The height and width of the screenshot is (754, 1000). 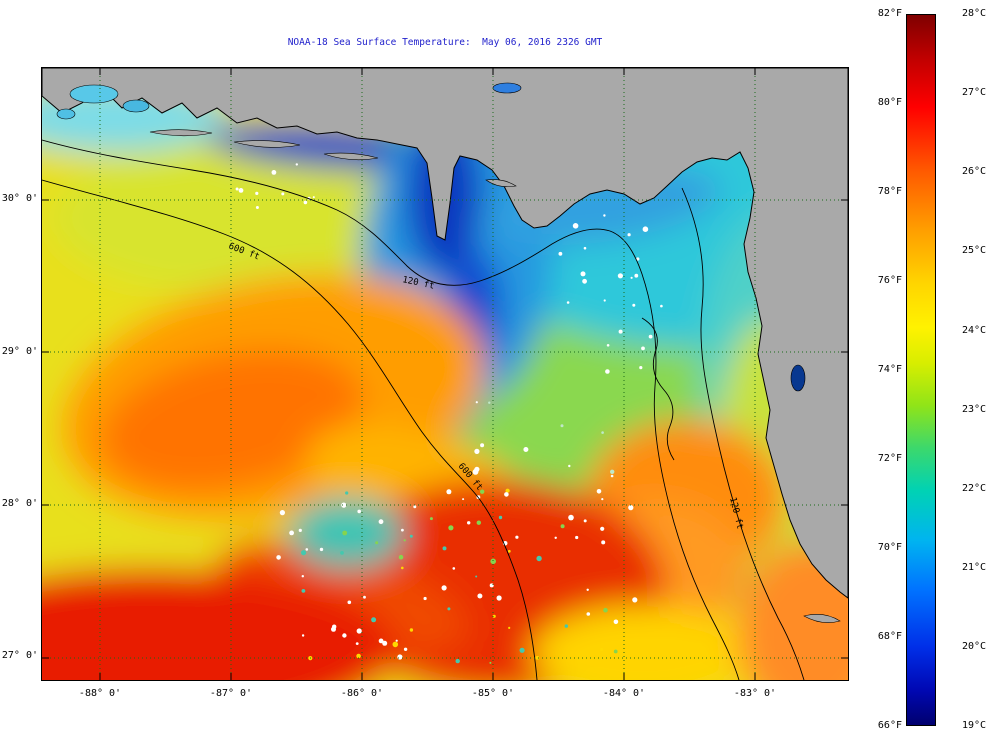 I want to click on lat-tick-label: 29° 0', so click(x=19, y=351).